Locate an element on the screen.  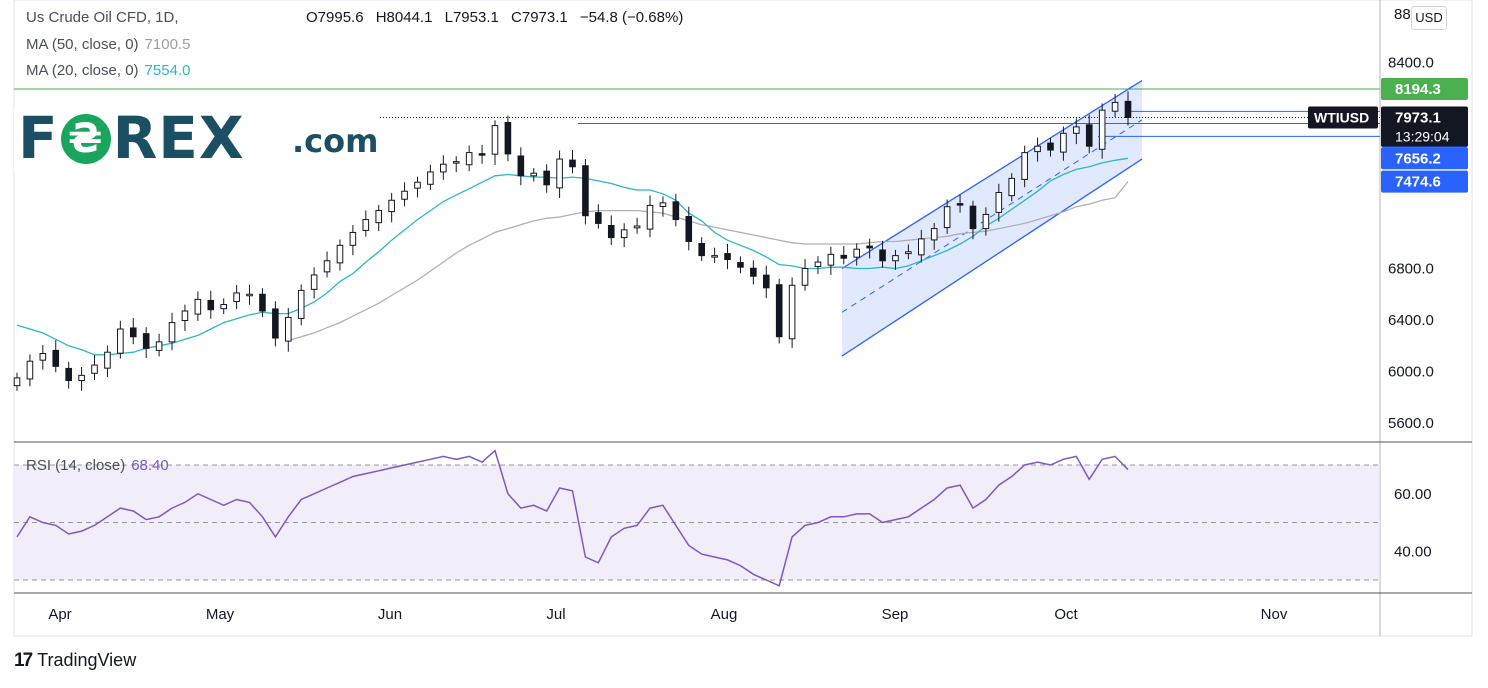
channel-lower is located at coordinates (992, 257).